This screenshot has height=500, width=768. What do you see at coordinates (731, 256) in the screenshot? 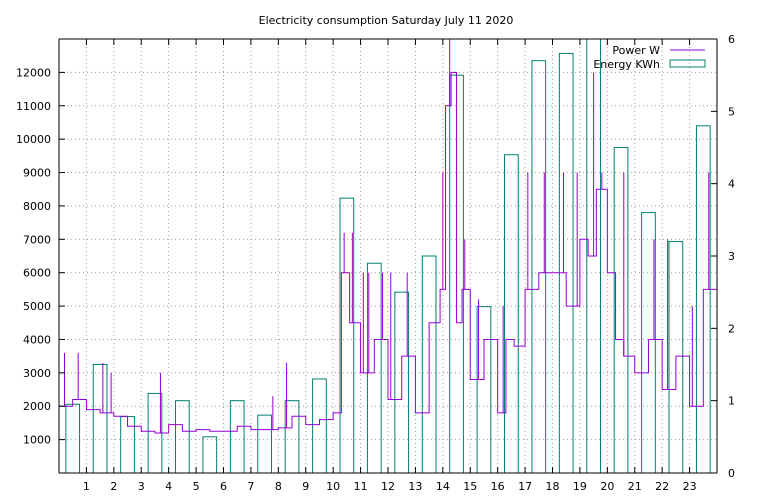
I see `y2-tick-label: 3` at bounding box center [731, 256].